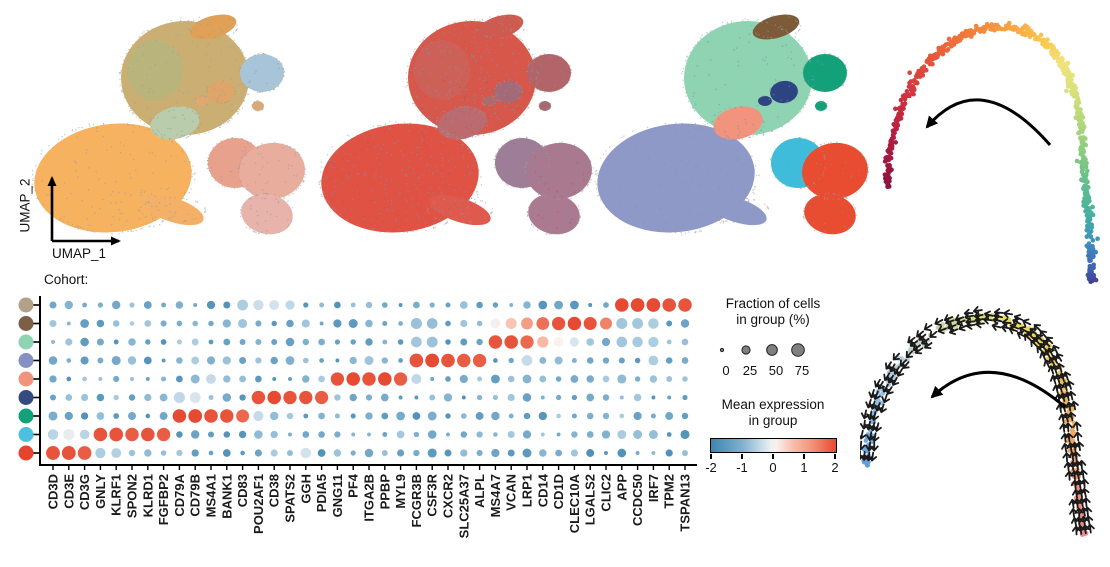 This screenshot has height=567, width=1110. I want to click on umap2-axis-label: UMAP_2, so click(25, 205).